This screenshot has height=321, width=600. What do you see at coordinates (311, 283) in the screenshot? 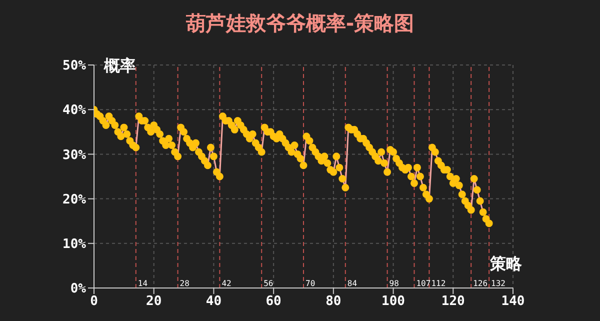
I see `ref-line-label: 70` at bounding box center [311, 283].